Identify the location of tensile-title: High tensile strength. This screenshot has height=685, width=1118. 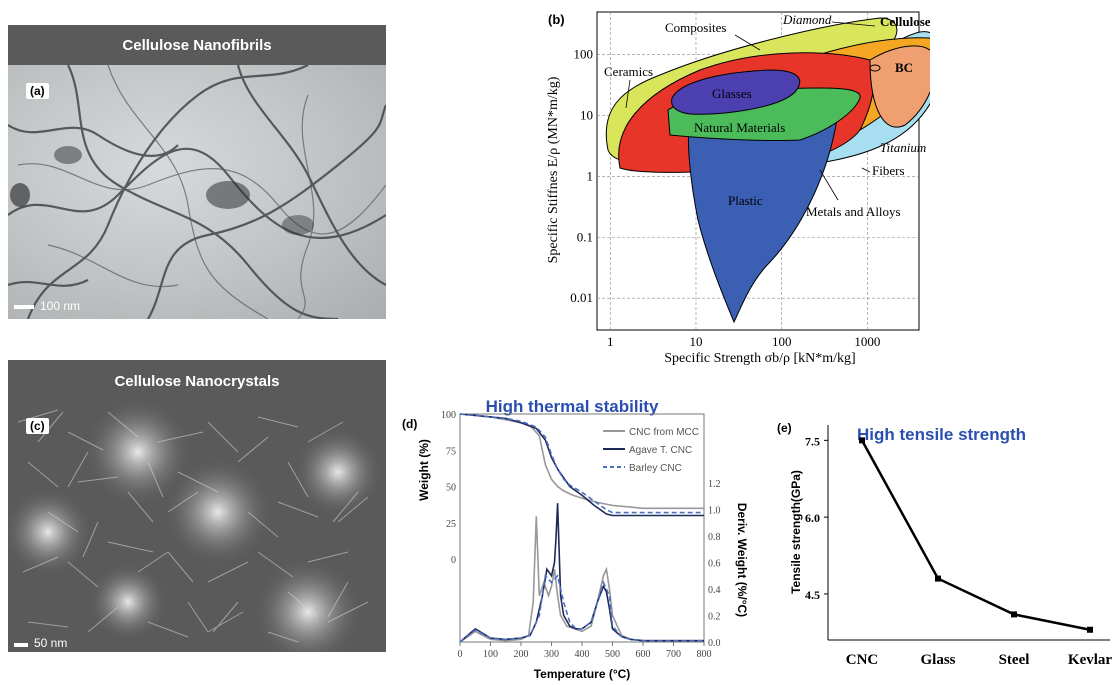
(941, 434).